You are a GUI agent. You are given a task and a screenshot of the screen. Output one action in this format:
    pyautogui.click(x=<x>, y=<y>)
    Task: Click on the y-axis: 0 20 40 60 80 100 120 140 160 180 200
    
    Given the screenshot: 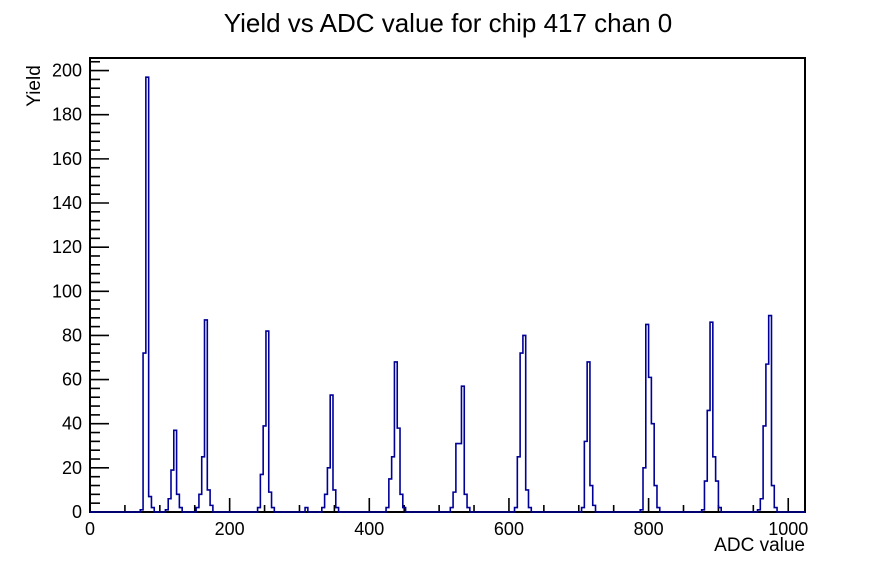 What is the action you would take?
    pyautogui.click(x=80, y=291)
    